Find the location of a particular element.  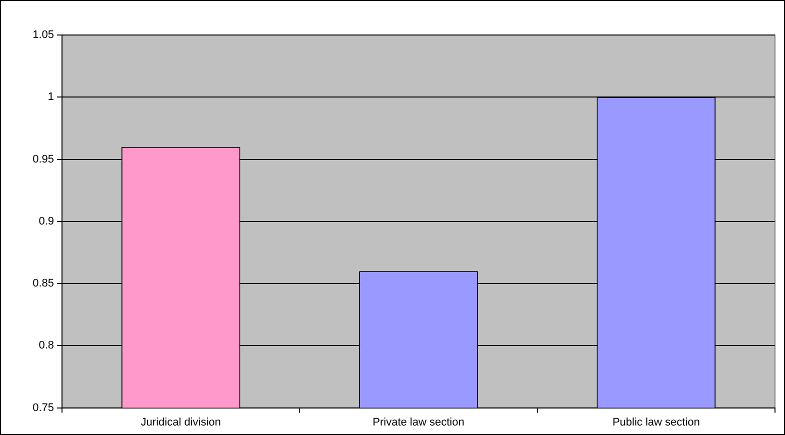

y-tick-label: 0.75 is located at coordinates (43, 408).